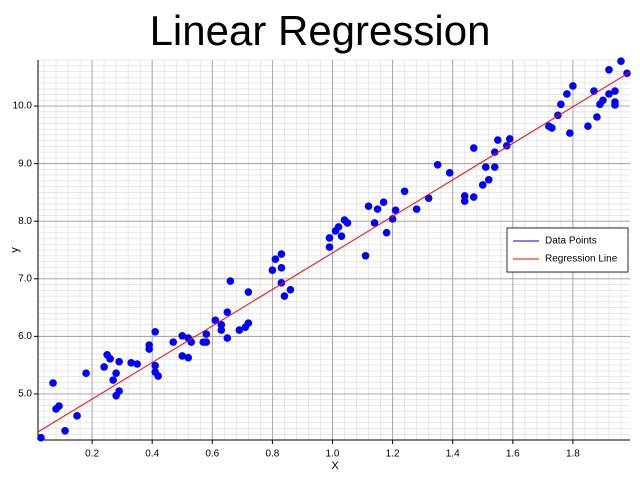  I want to click on x-tick-label: 0.2, so click(92, 454).